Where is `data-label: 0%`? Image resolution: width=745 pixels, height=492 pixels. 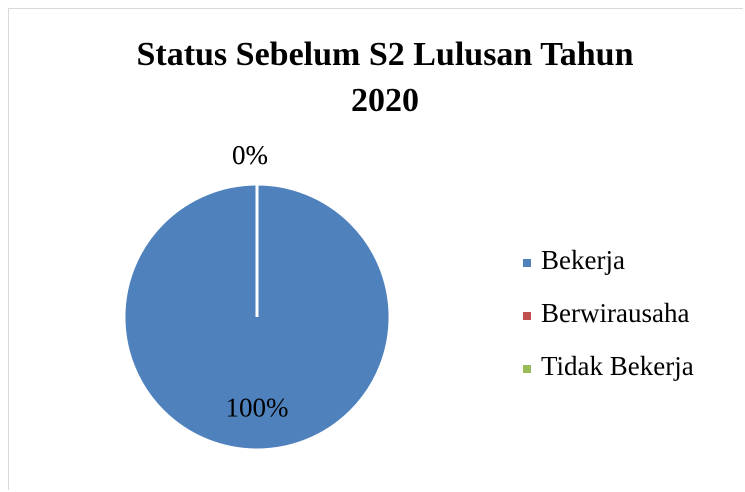 data-label: 0% is located at coordinates (250, 155).